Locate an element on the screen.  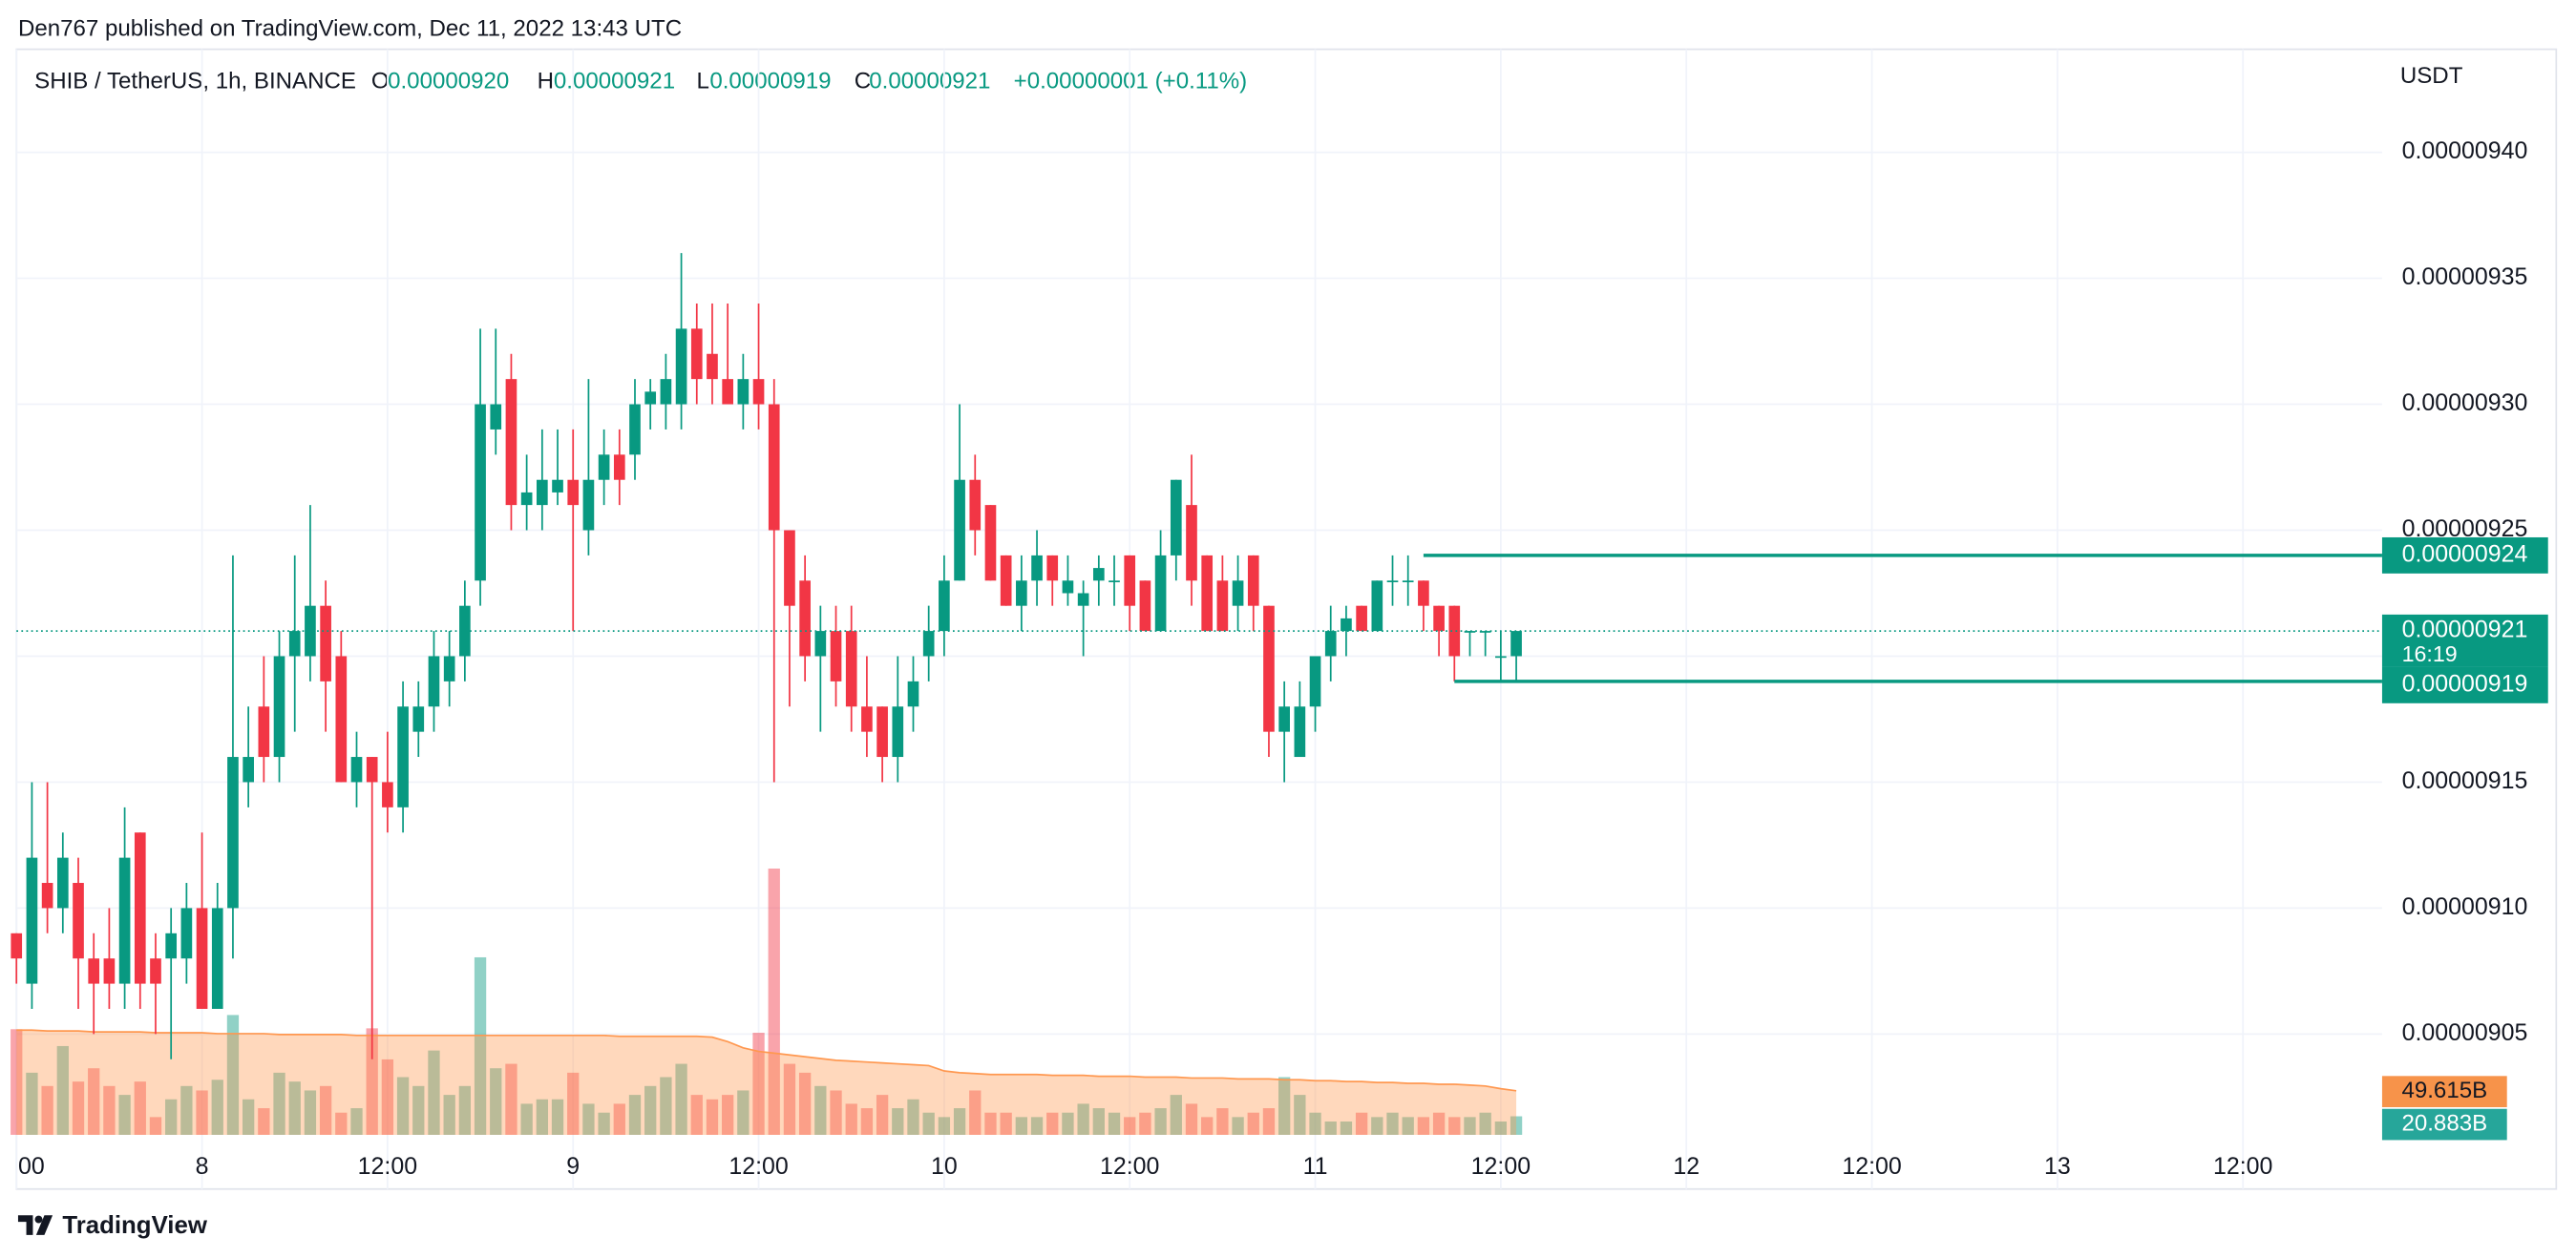
y-tick-label: 0.00000910 is located at coordinates (2465, 907).